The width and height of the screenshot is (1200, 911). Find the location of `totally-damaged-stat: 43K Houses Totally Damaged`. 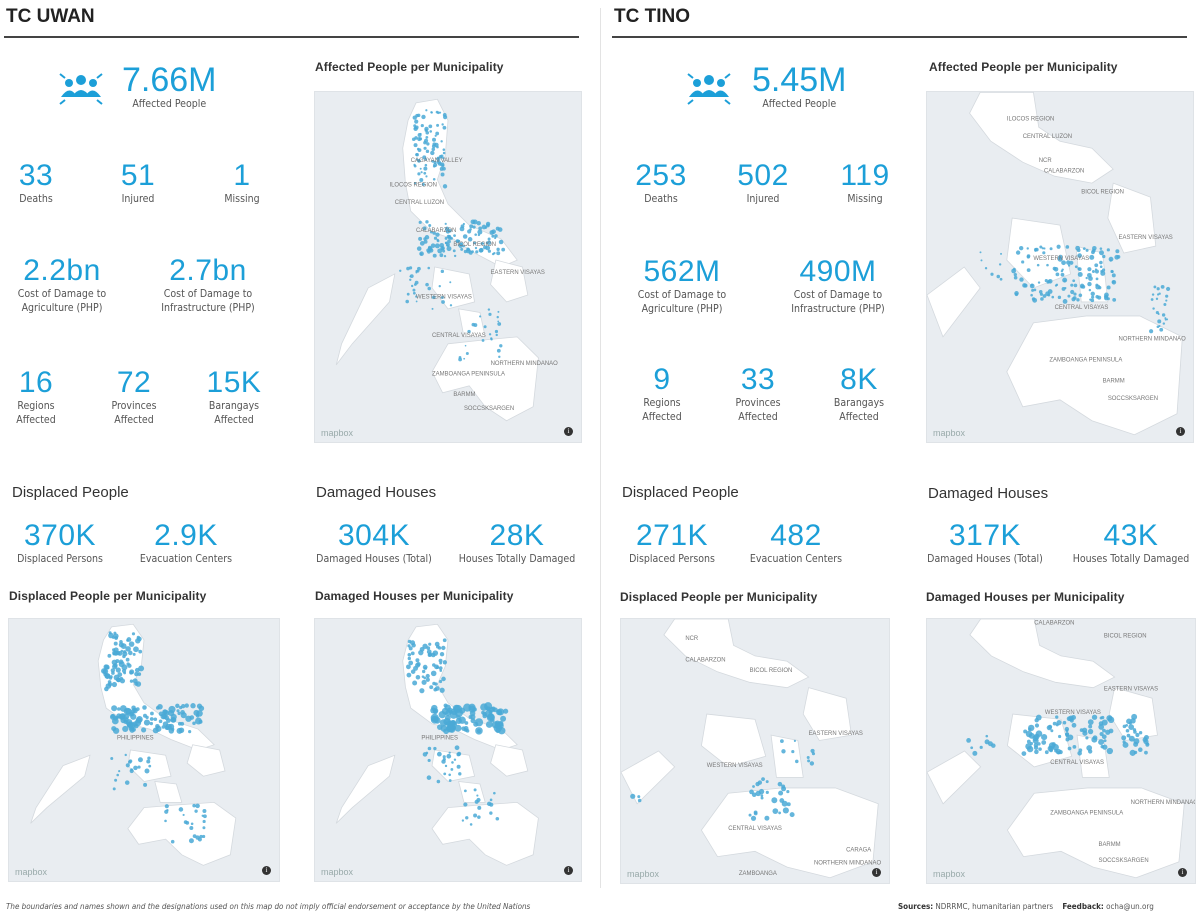

totally-damaged-stat: 43K Houses Totally Damaged is located at coordinates (1131, 543).